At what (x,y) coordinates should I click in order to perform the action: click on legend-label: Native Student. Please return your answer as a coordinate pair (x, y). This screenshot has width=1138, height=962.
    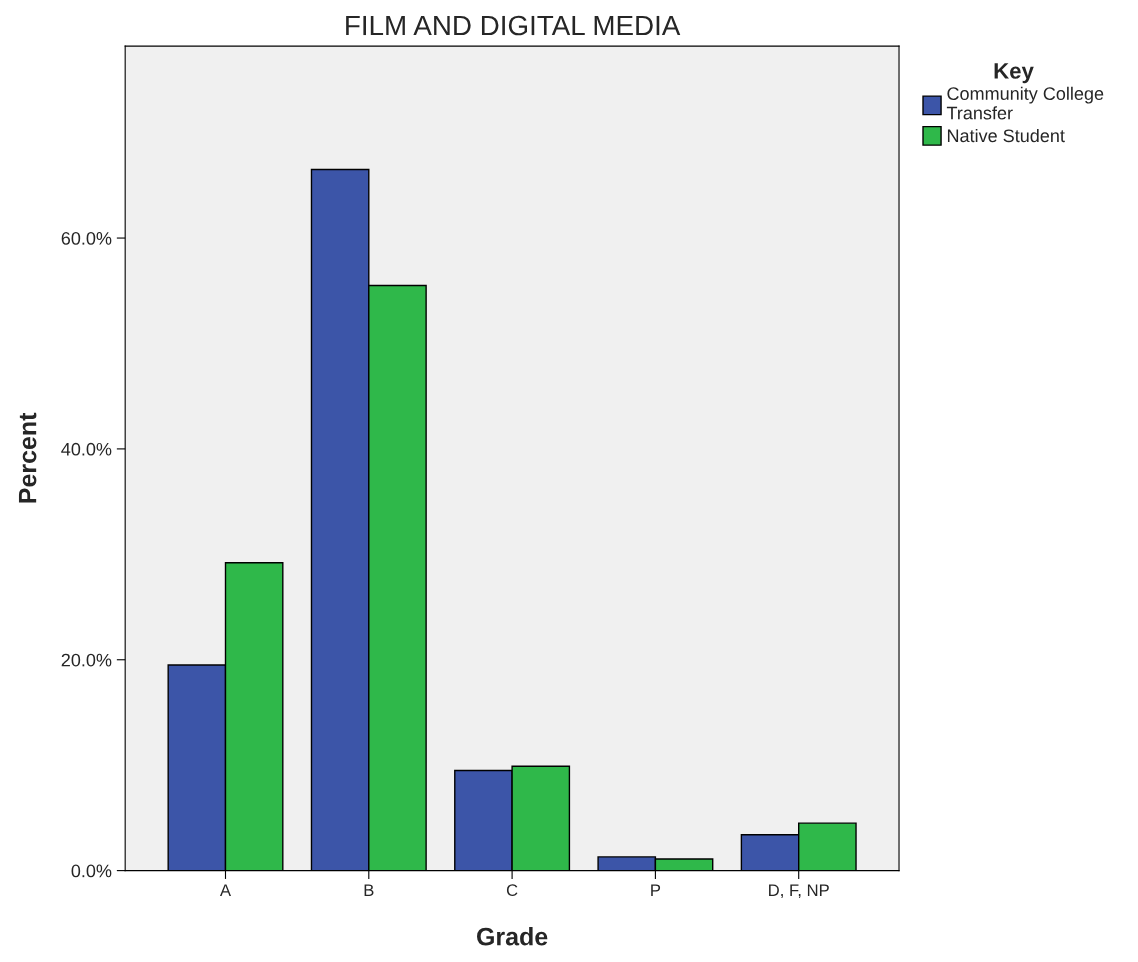
    Looking at the image, I should click on (1006, 135).